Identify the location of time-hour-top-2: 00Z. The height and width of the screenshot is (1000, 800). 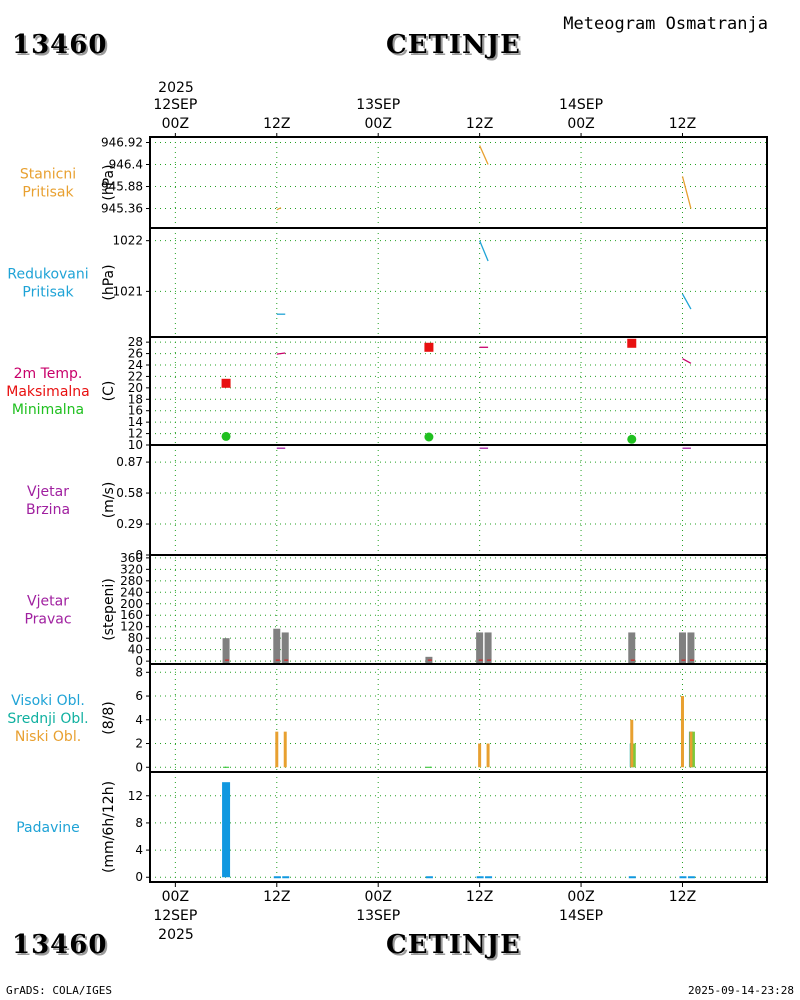
(378, 124).